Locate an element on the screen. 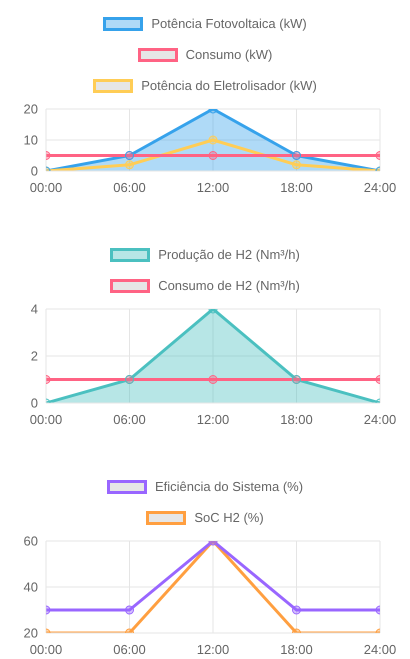 The image size is (410, 659). legend-label: Eficiência do Sistema (%) is located at coordinates (229, 486).